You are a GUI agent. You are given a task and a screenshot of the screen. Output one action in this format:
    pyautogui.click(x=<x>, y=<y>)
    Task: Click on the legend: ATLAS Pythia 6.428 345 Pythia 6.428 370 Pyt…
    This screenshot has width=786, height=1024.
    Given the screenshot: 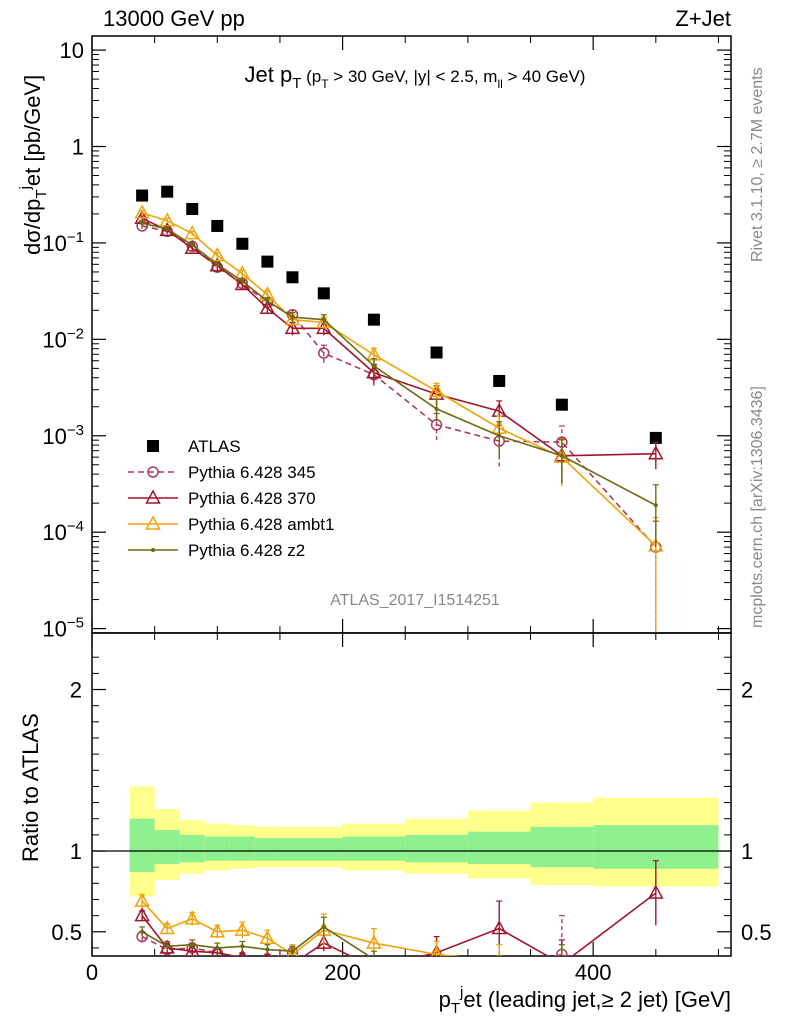 What is the action you would take?
    pyautogui.click(x=231, y=498)
    